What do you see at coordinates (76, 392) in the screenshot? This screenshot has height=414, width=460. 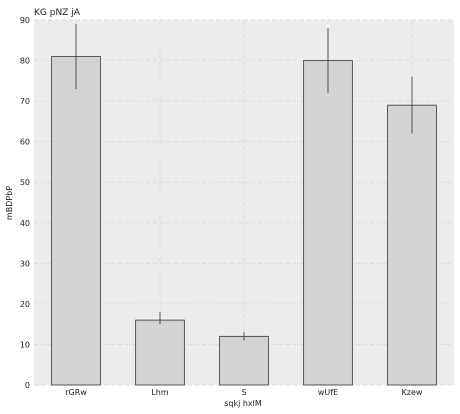 I see `x-tick-label: rGRw` at bounding box center [76, 392].